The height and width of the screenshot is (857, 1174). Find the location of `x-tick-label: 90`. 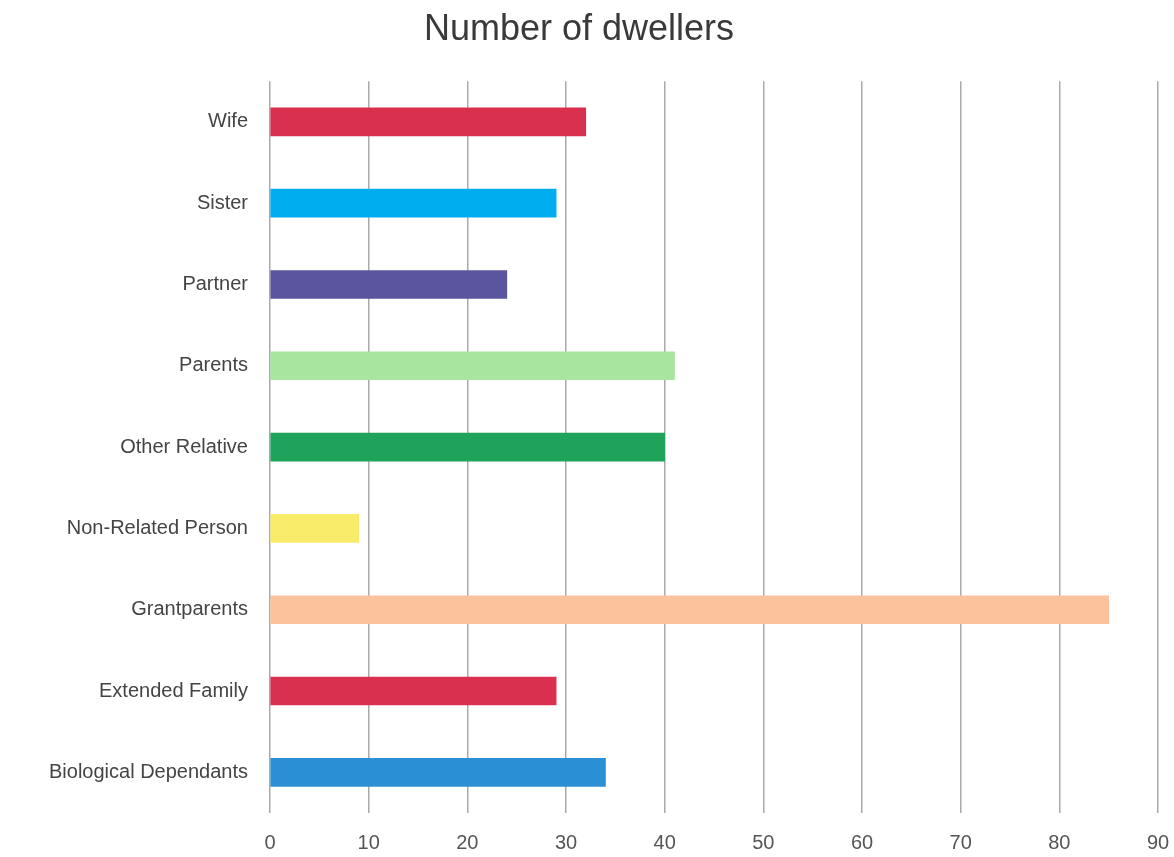

x-tick-label: 90 is located at coordinates (1158, 841).